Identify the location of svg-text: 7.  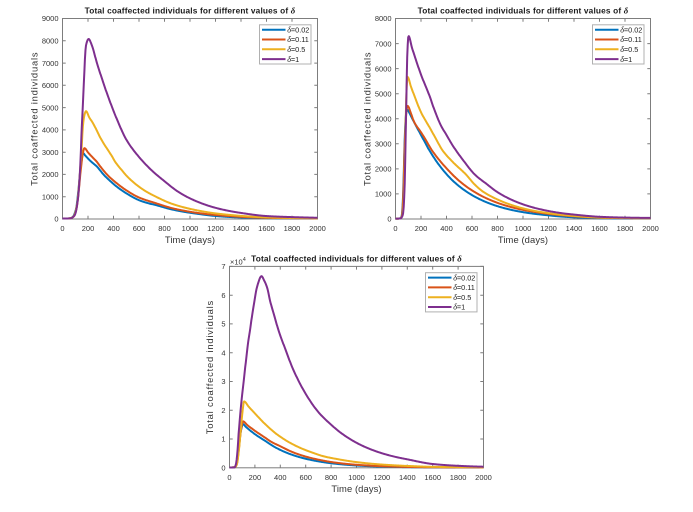
(223, 266).